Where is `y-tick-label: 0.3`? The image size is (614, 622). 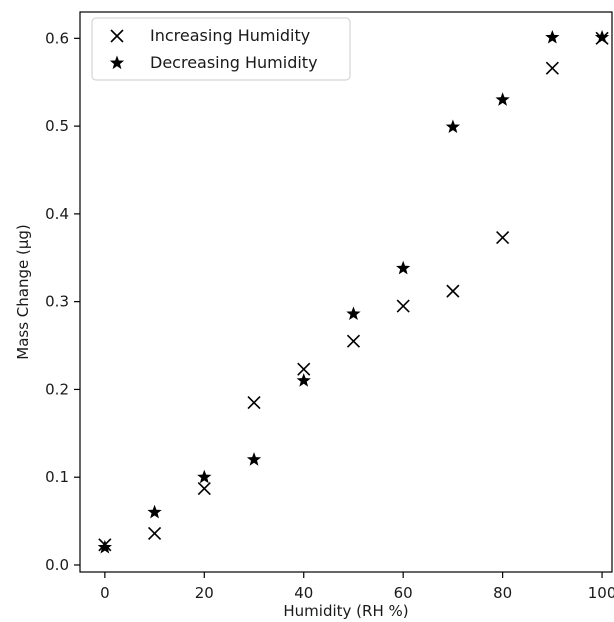
y-tick-label: 0.3 is located at coordinates (57, 302).